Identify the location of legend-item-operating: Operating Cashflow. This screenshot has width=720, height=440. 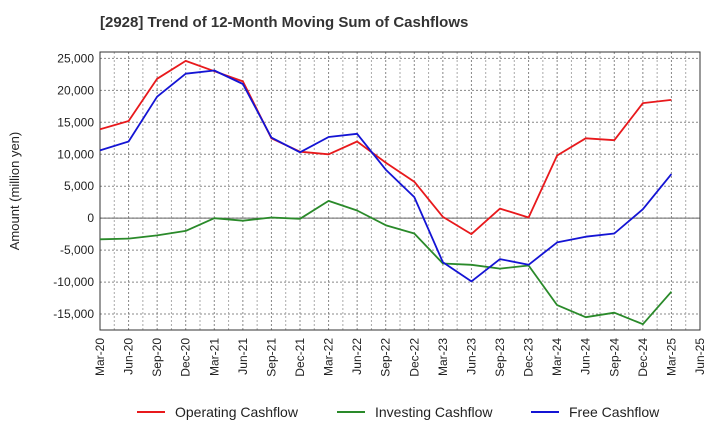
(217, 412).